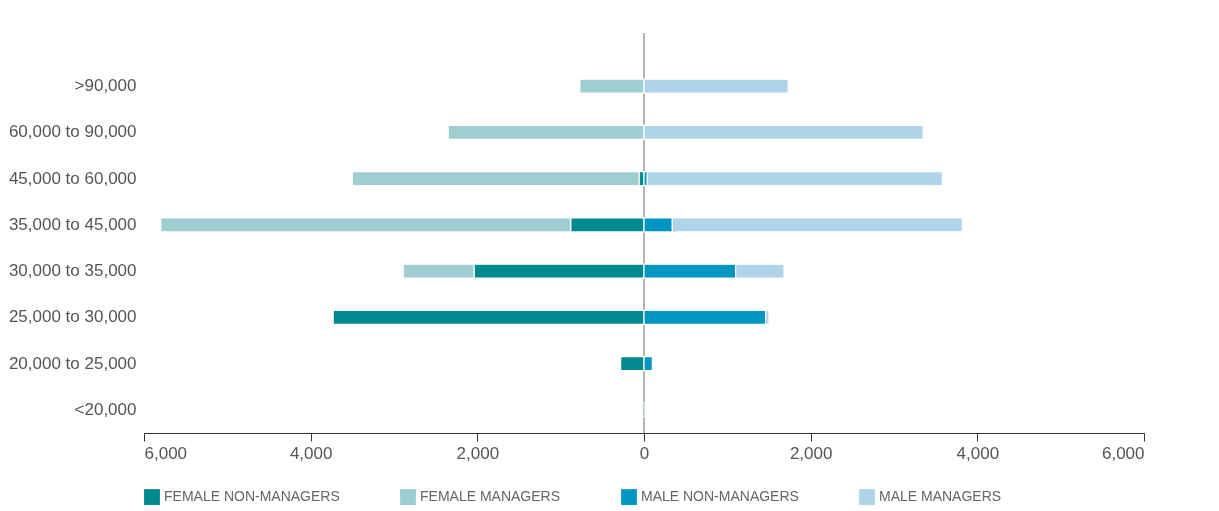  I want to click on y-tick-label: 60,000 to 90,000, so click(72, 132).